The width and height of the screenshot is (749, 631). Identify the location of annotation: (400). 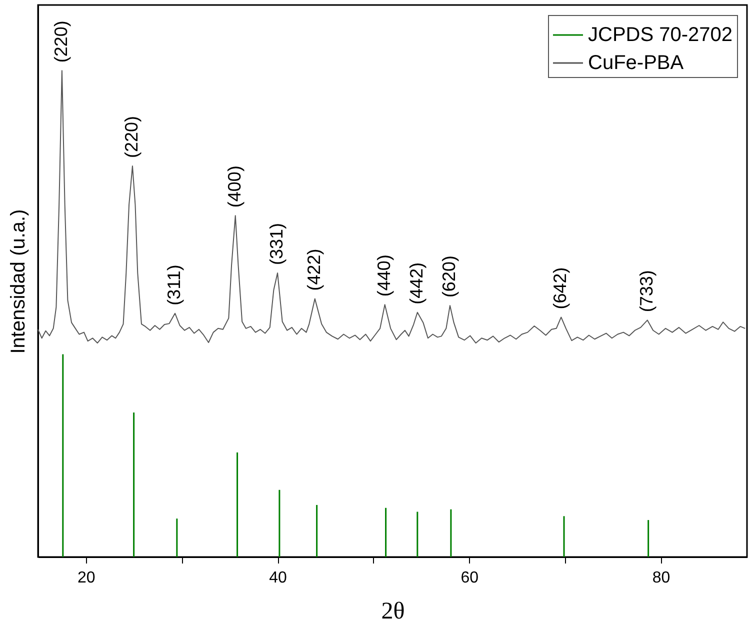
(234, 187).